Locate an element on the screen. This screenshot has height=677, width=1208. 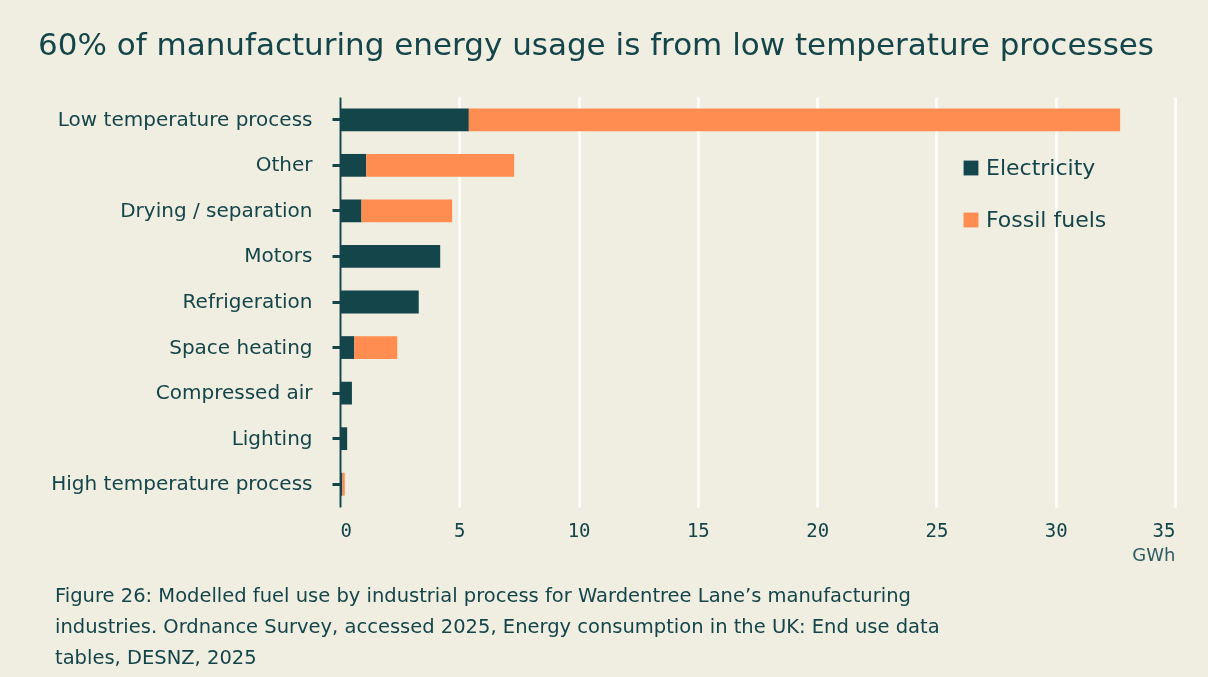
x-tick-label: 25 is located at coordinates (937, 529).